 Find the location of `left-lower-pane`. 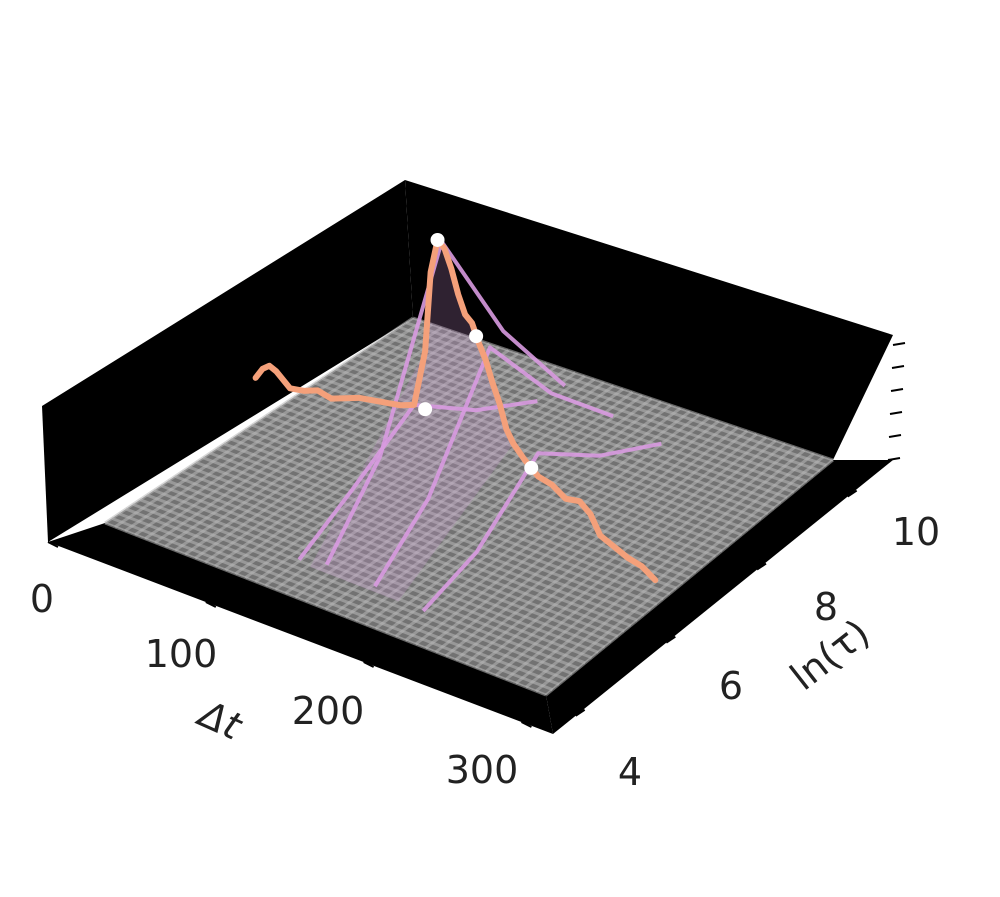

left-lower-pane is located at coordinates (300, 628).